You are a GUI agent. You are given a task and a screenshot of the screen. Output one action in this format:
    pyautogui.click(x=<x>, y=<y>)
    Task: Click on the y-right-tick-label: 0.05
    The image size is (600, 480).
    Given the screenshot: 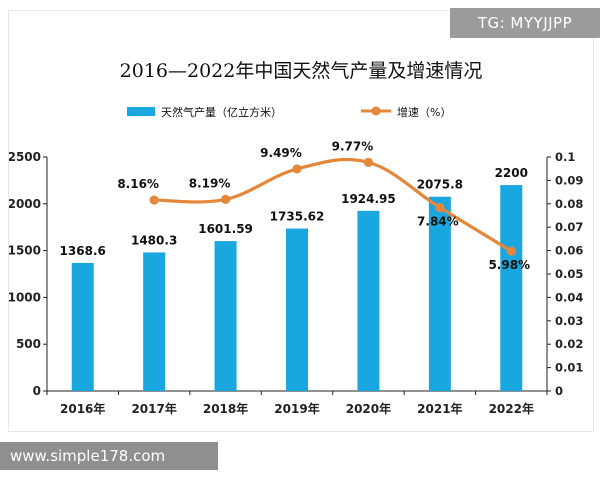 What is the action you would take?
    pyautogui.click(x=569, y=274)
    